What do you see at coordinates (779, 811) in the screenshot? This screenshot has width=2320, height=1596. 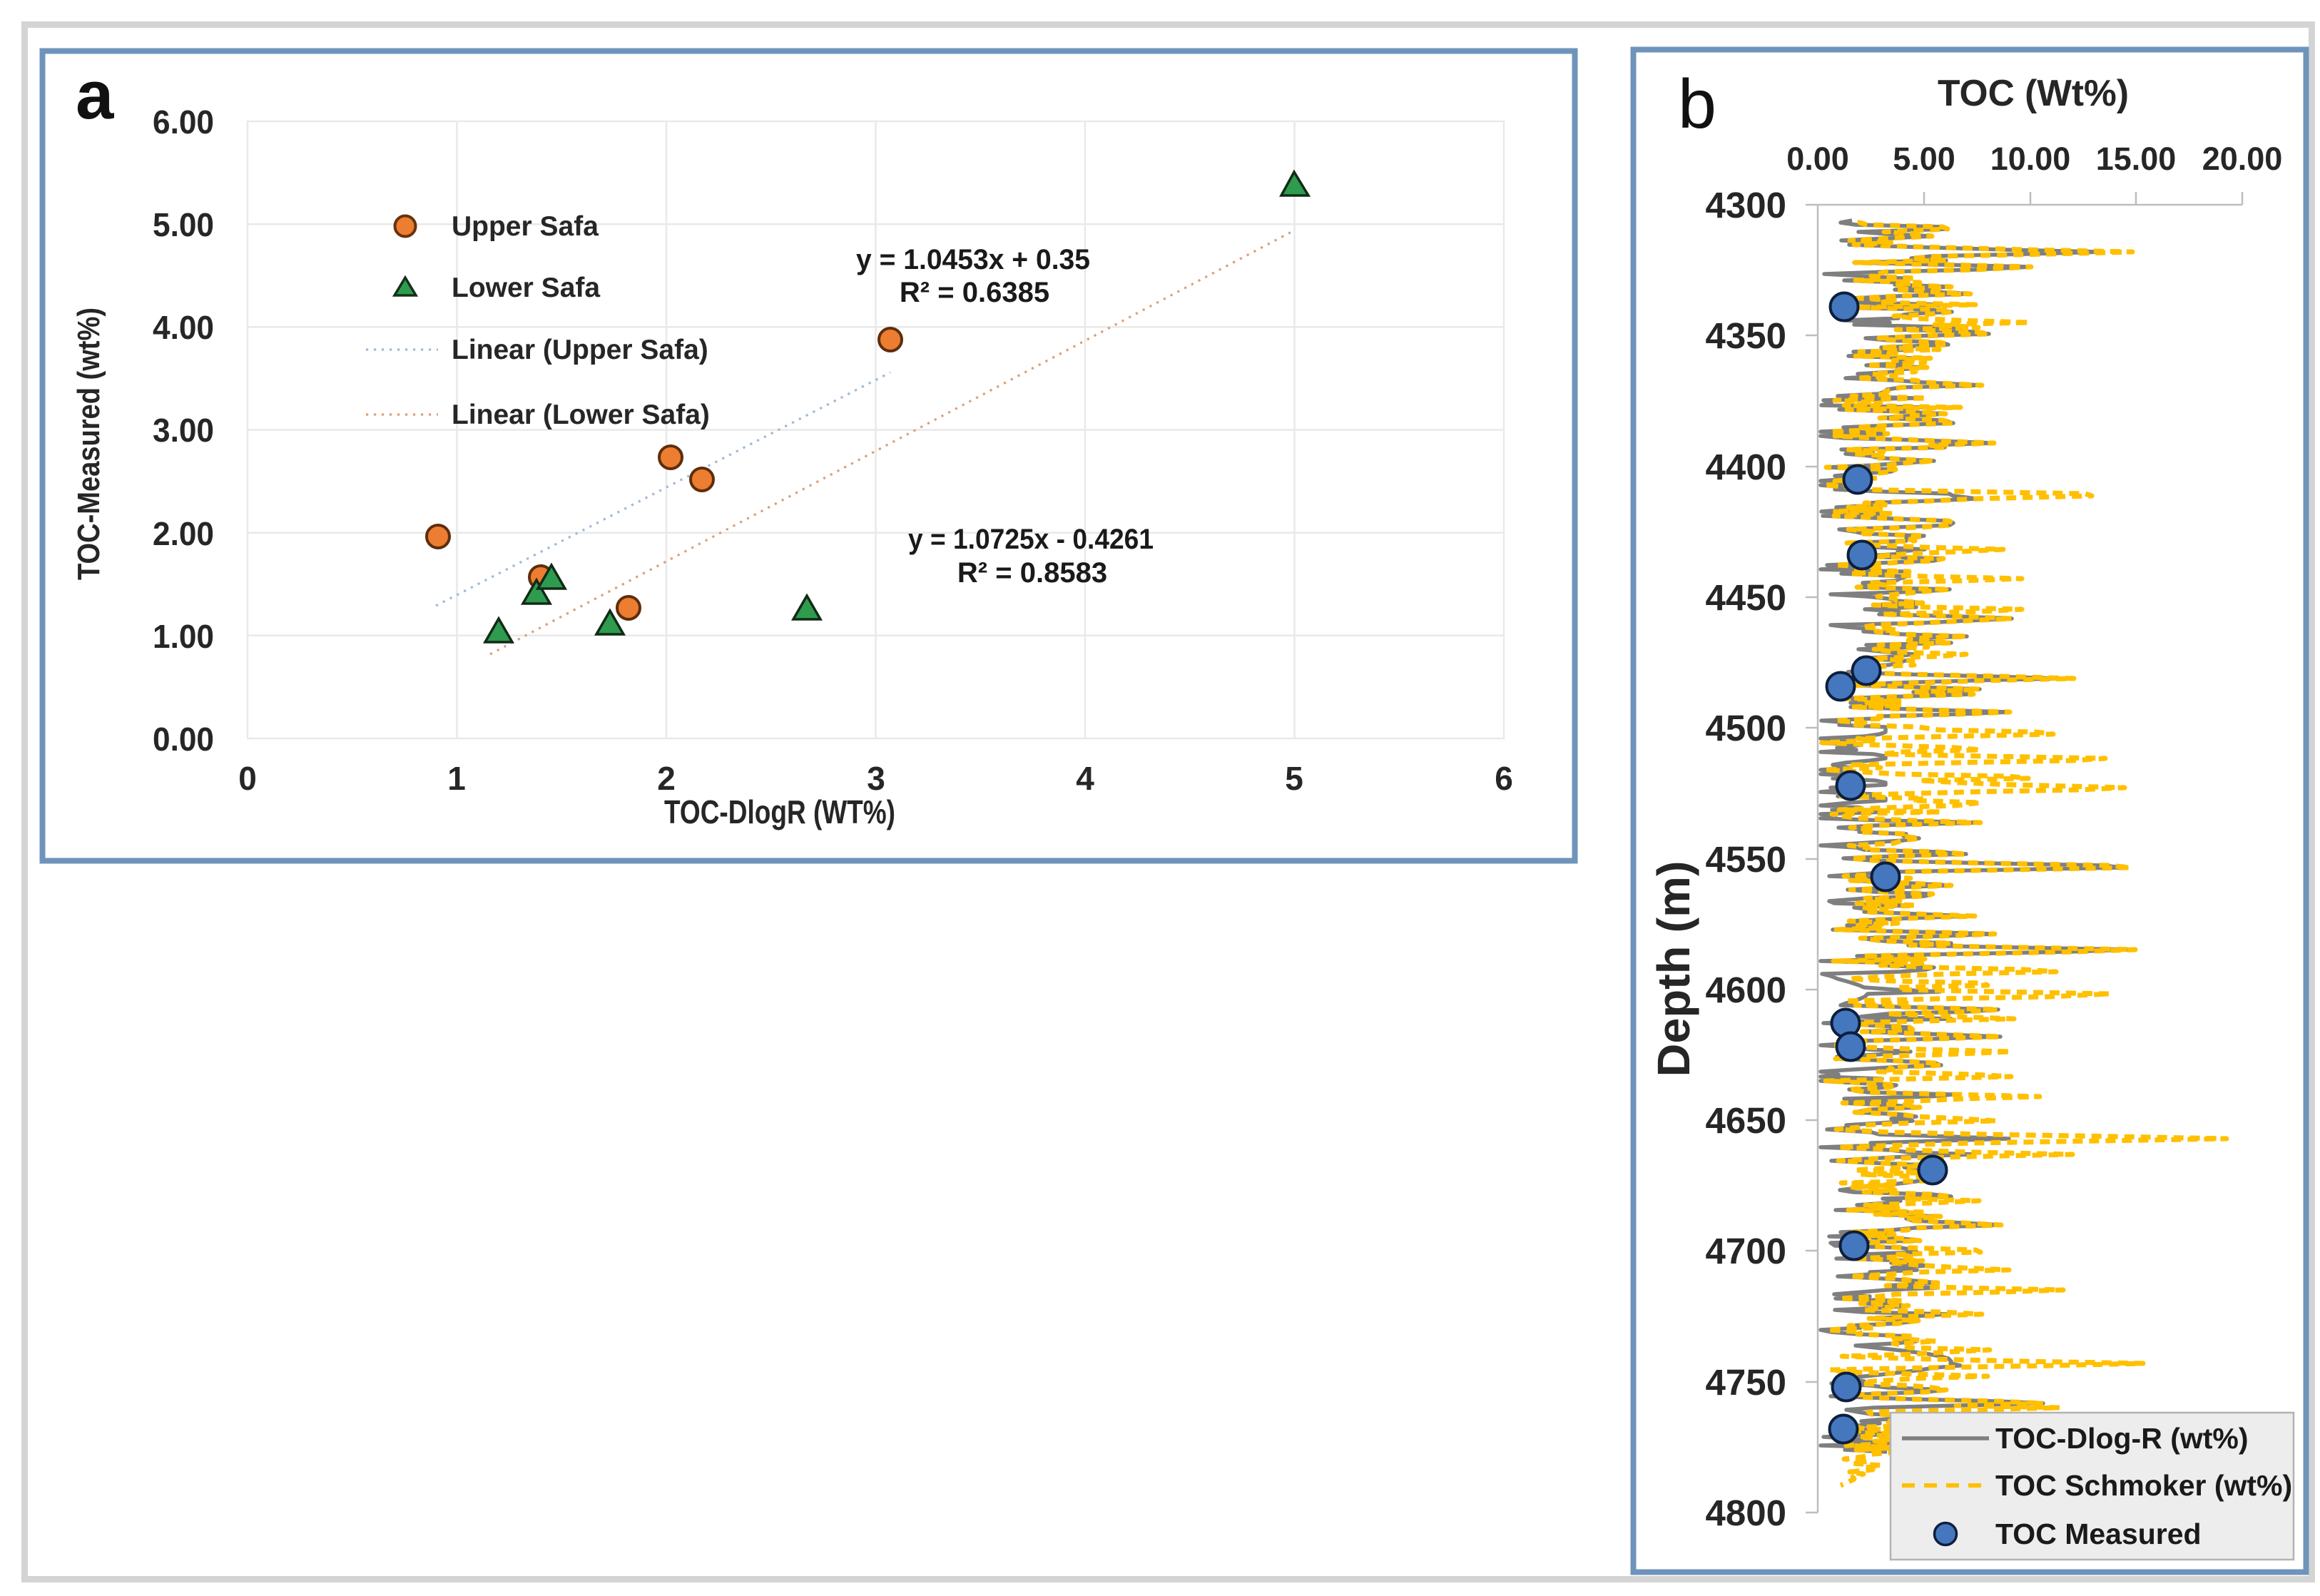 I see `svg-text: TOC-DlogR (WT%)` at bounding box center [779, 811].